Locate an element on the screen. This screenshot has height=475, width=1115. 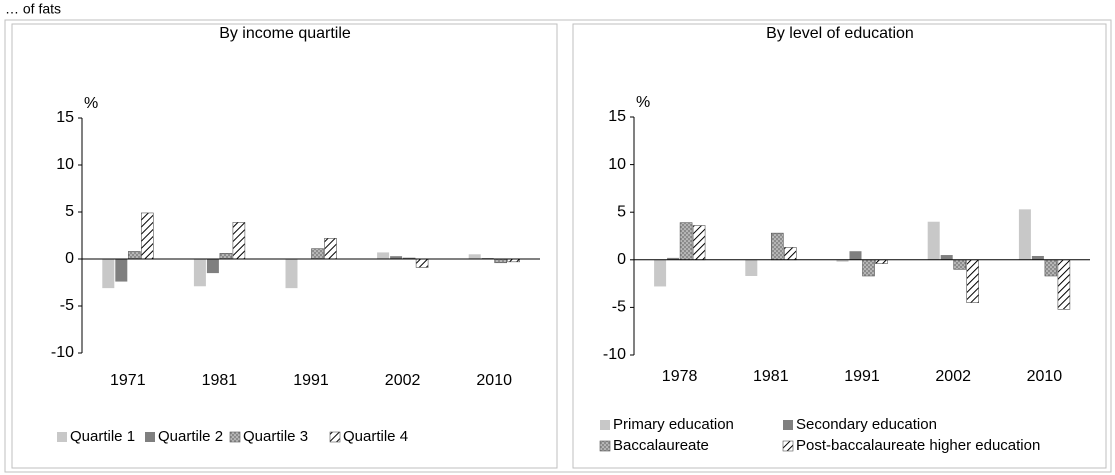
legend-label: Quartile 4 is located at coordinates (375, 436).